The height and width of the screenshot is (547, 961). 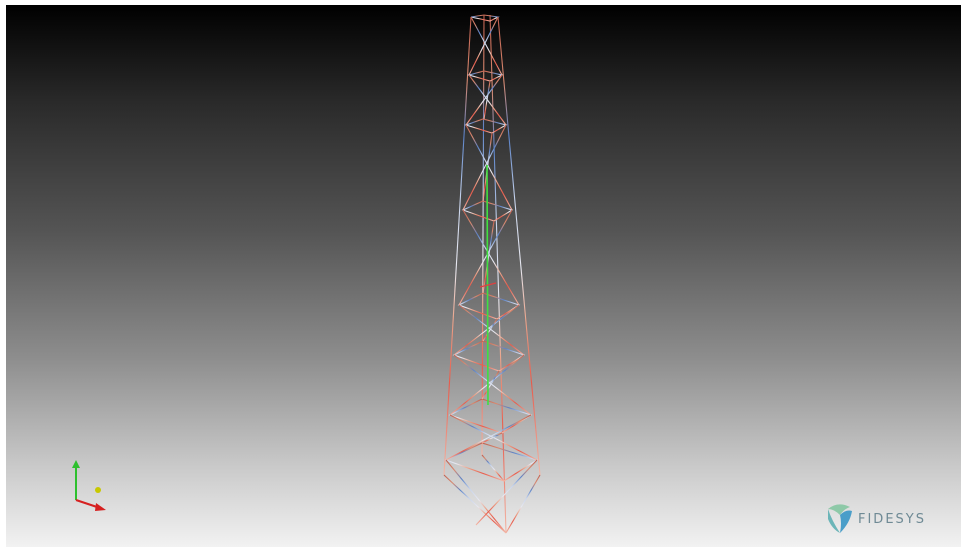 What do you see at coordinates (523, 504) in the screenshot?
I see `tower-base-right` at bounding box center [523, 504].